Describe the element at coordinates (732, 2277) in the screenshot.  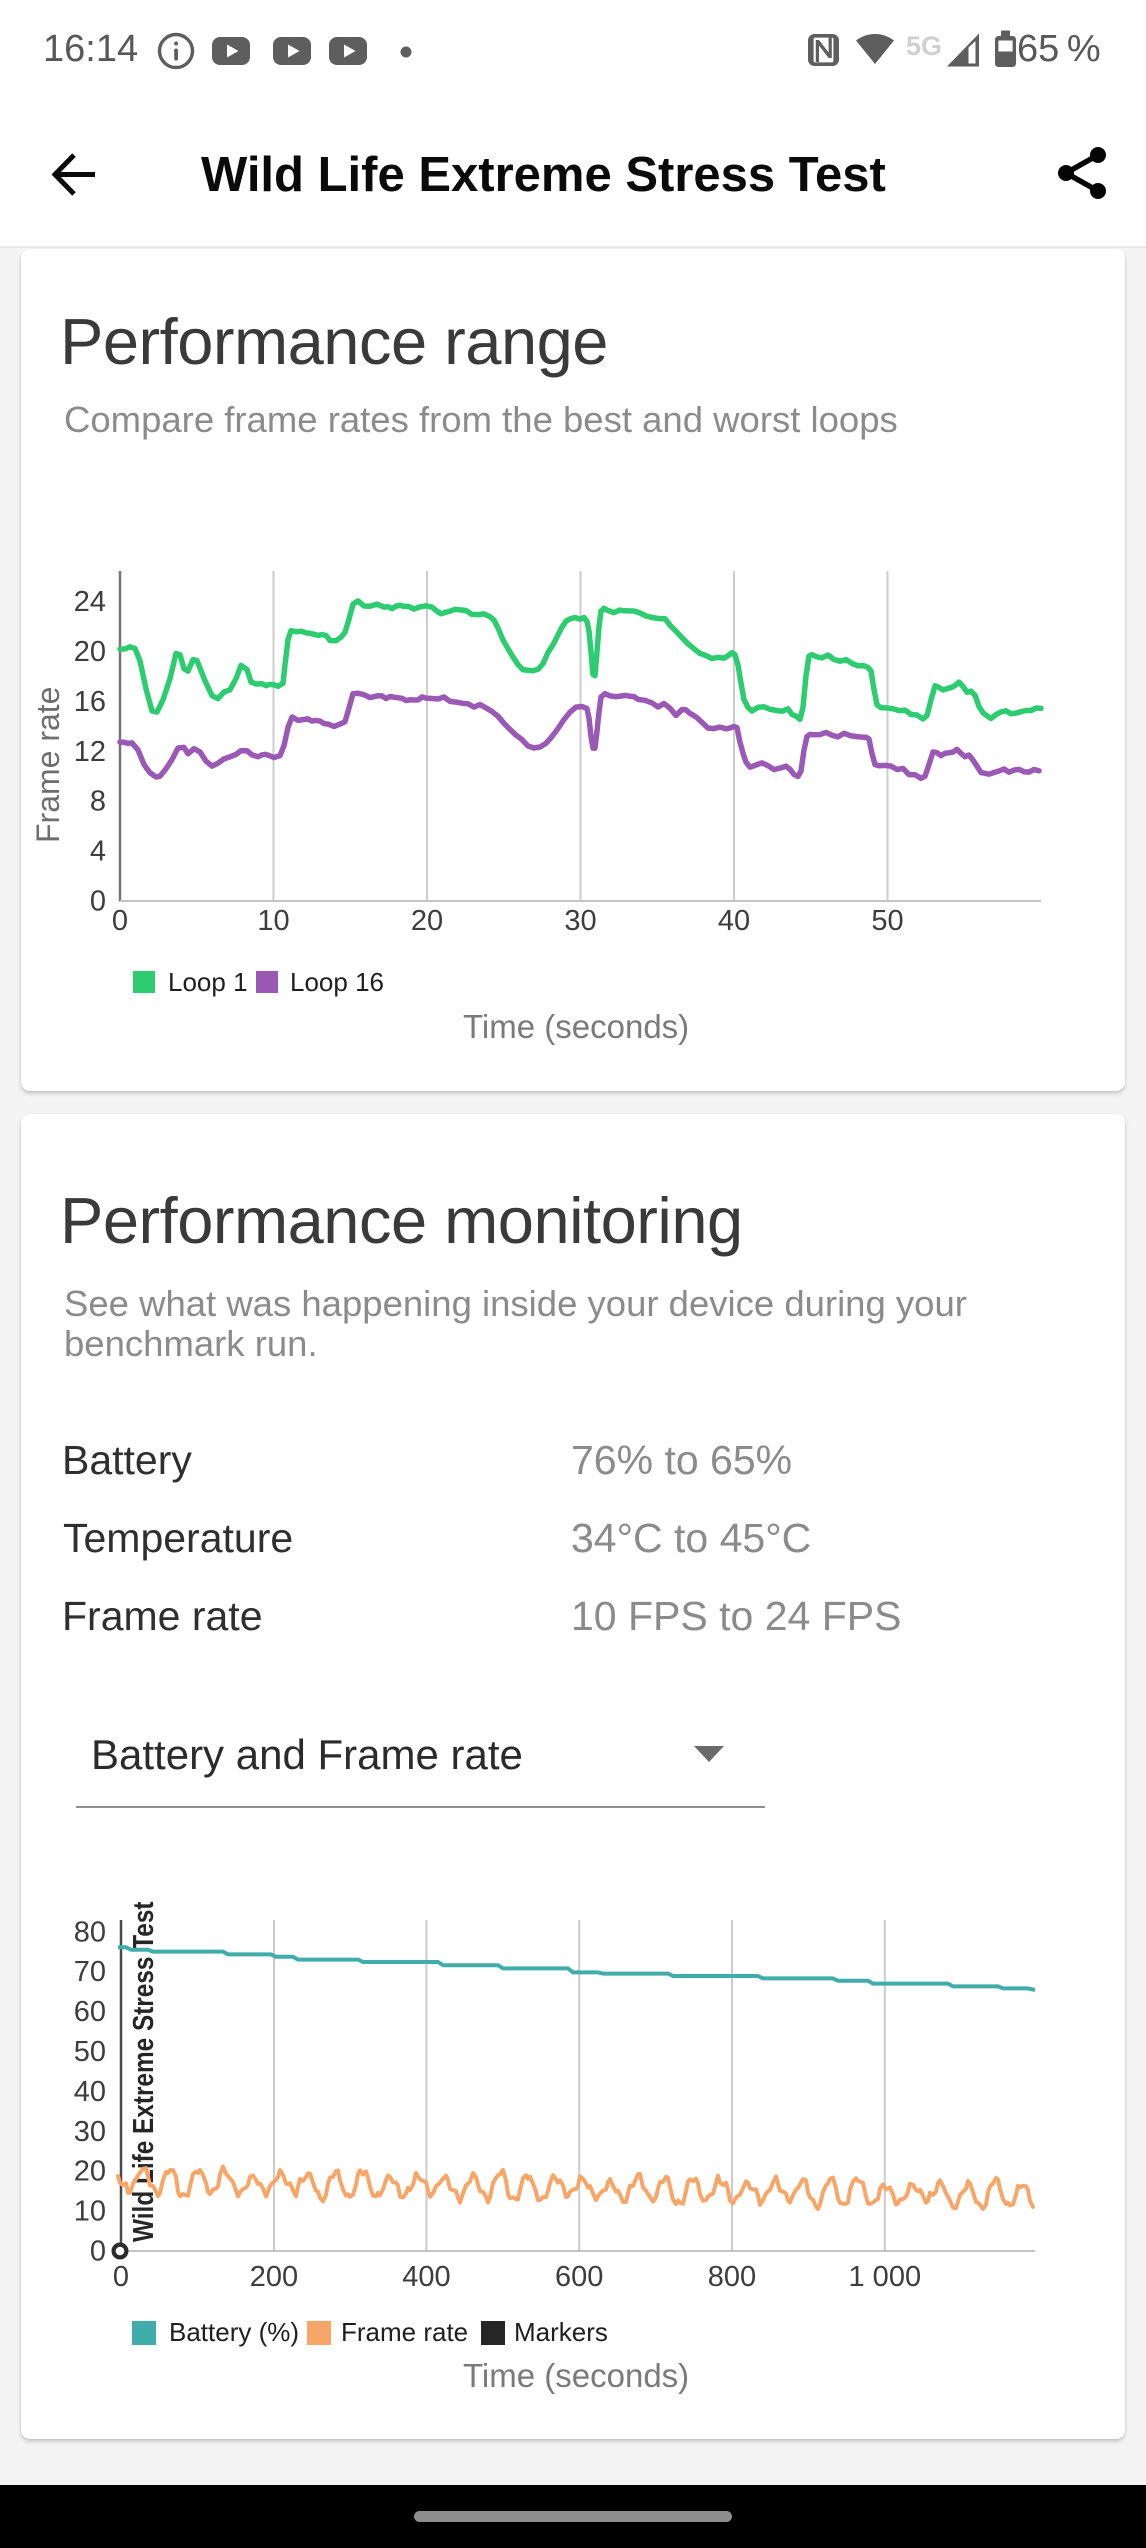
I see `svg-text: 800` at that location.